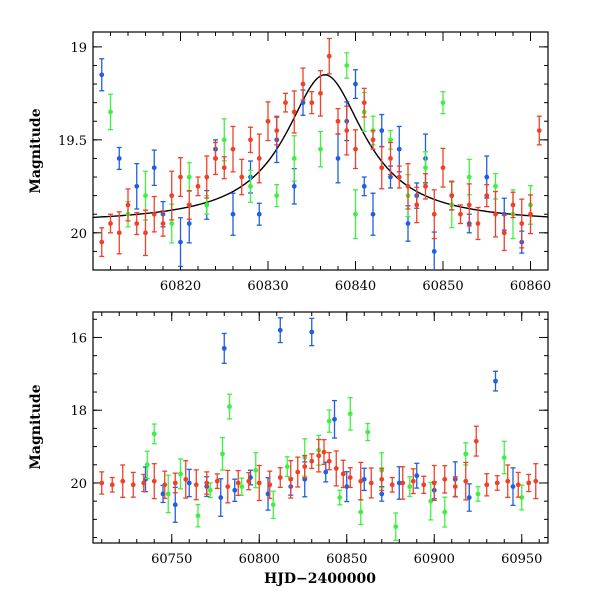 The width and height of the screenshot is (600, 600). Describe the element at coordinates (346, 559) in the screenshot. I see `x-tick-label: 60850` at that location.